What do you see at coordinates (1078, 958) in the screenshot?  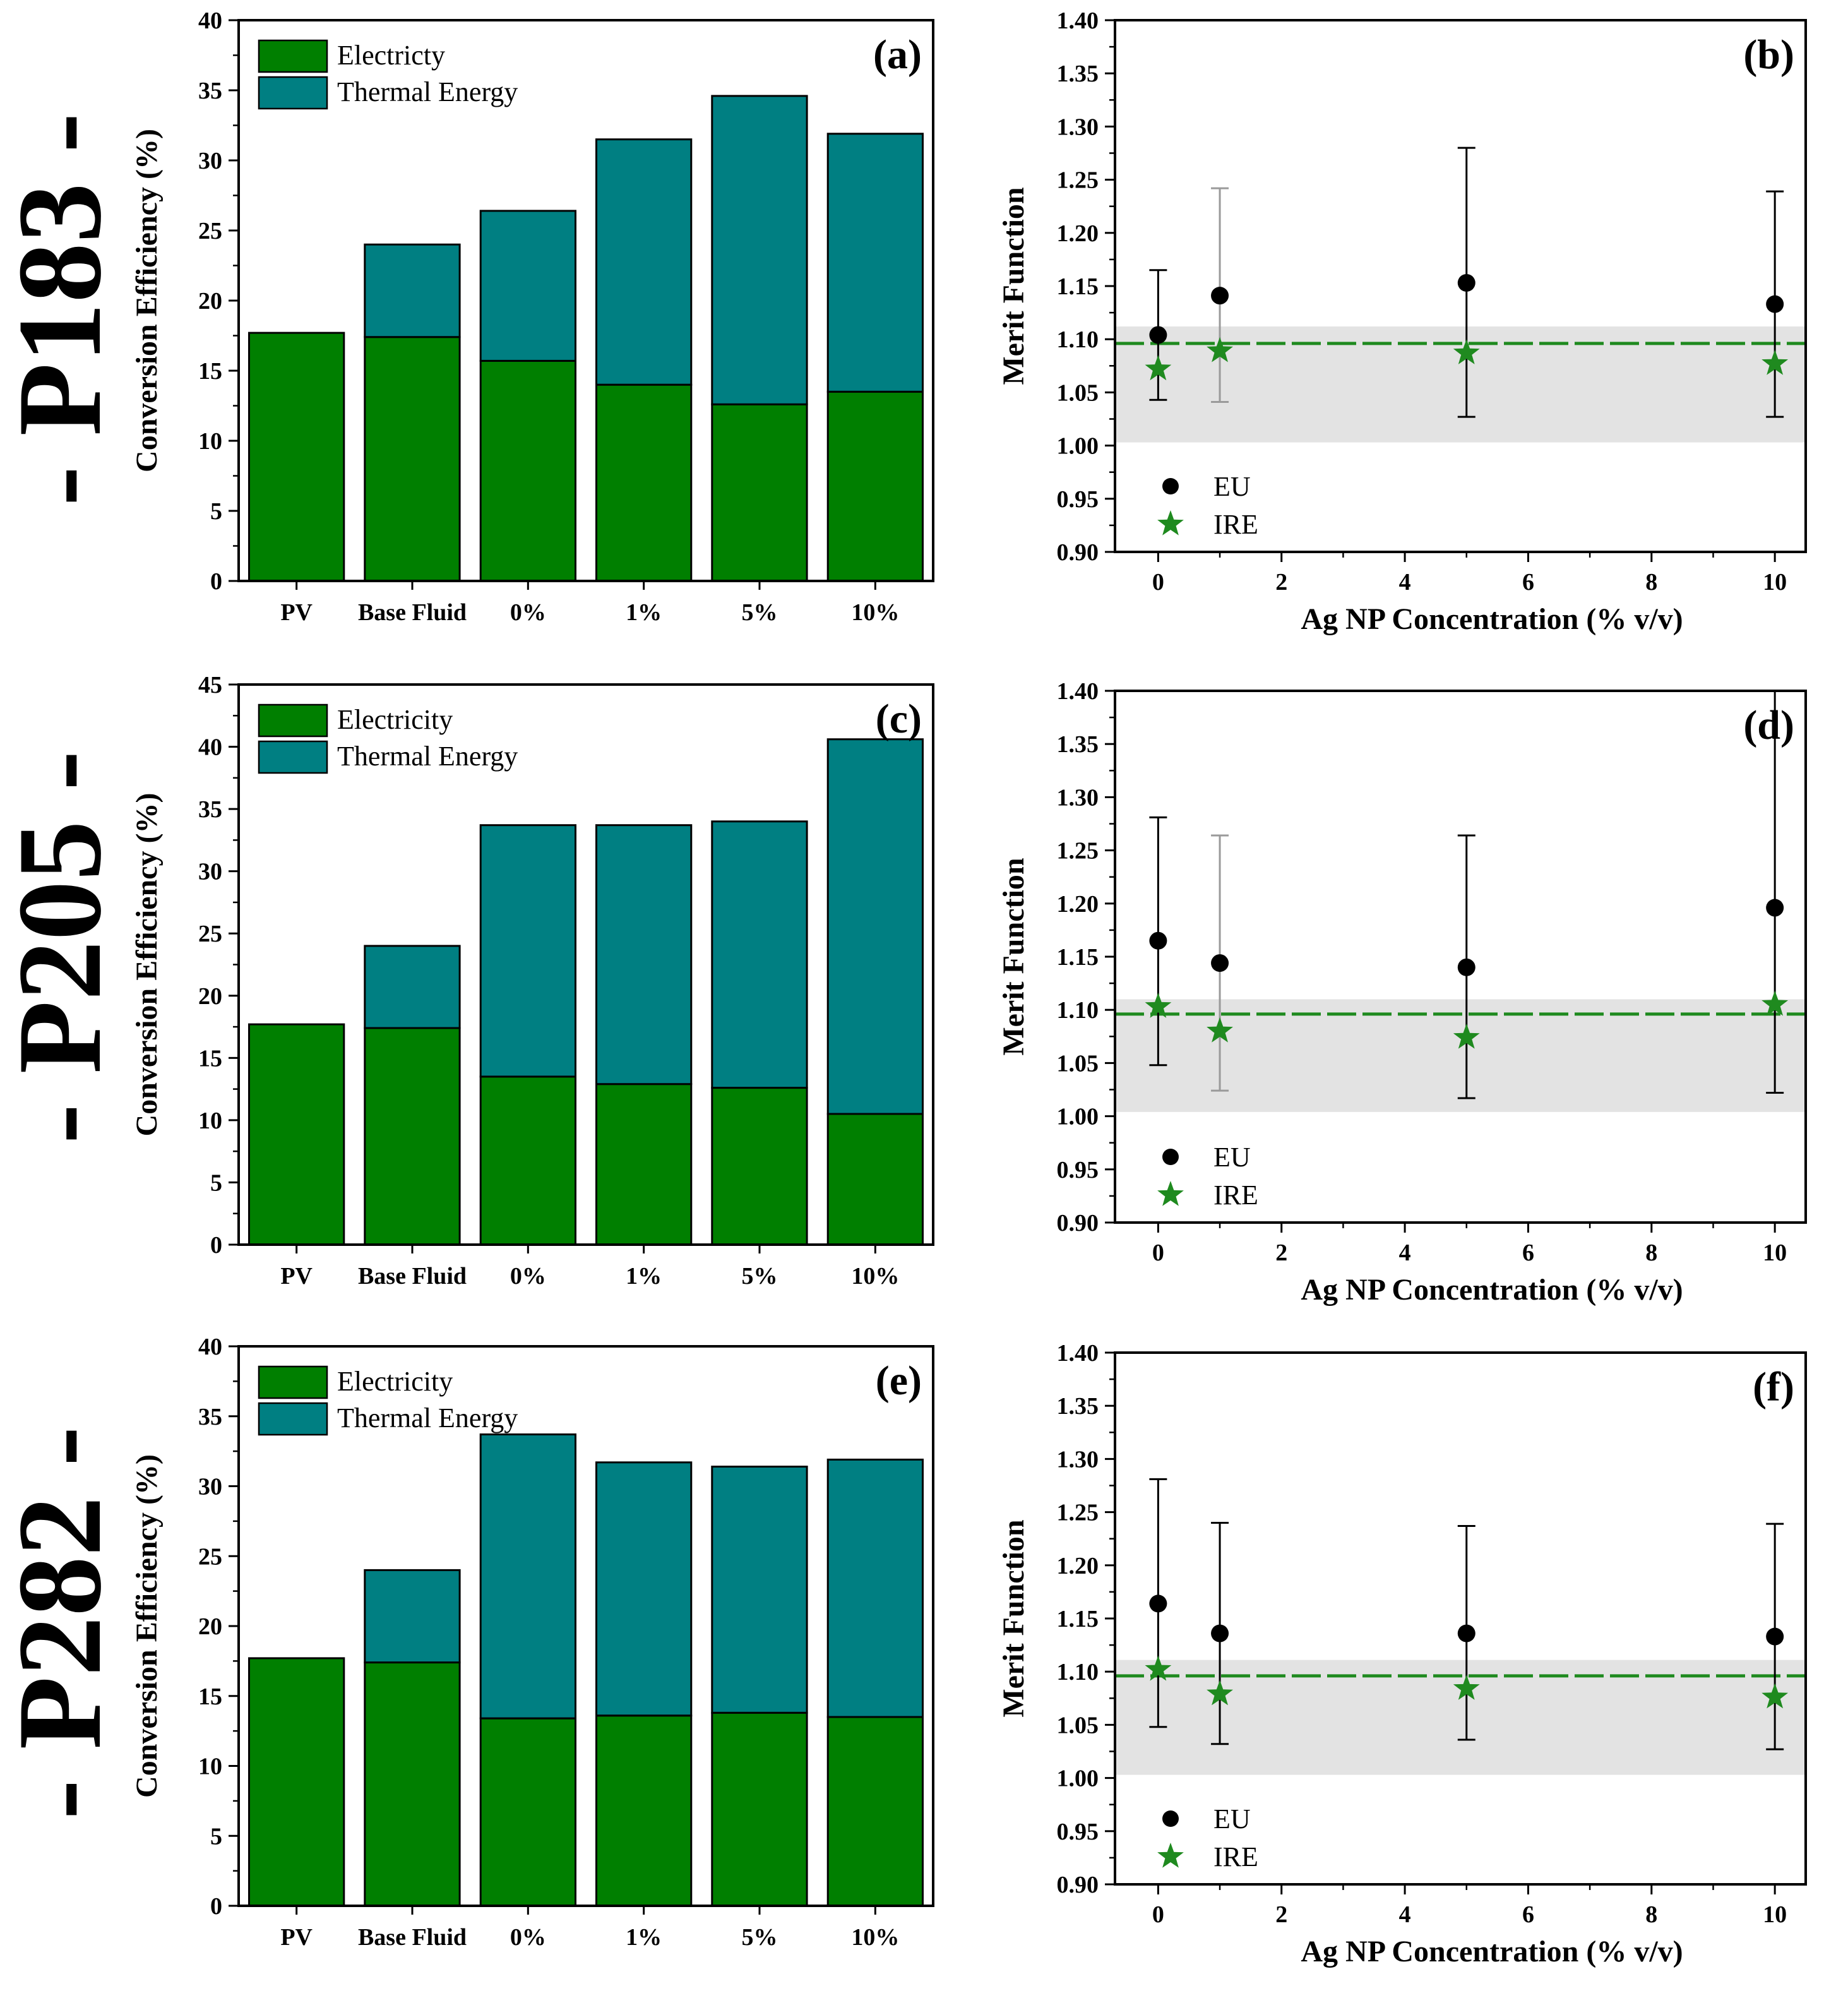 I see `y-tick-label-d-5: 1.15` at bounding box center [1078, 958].